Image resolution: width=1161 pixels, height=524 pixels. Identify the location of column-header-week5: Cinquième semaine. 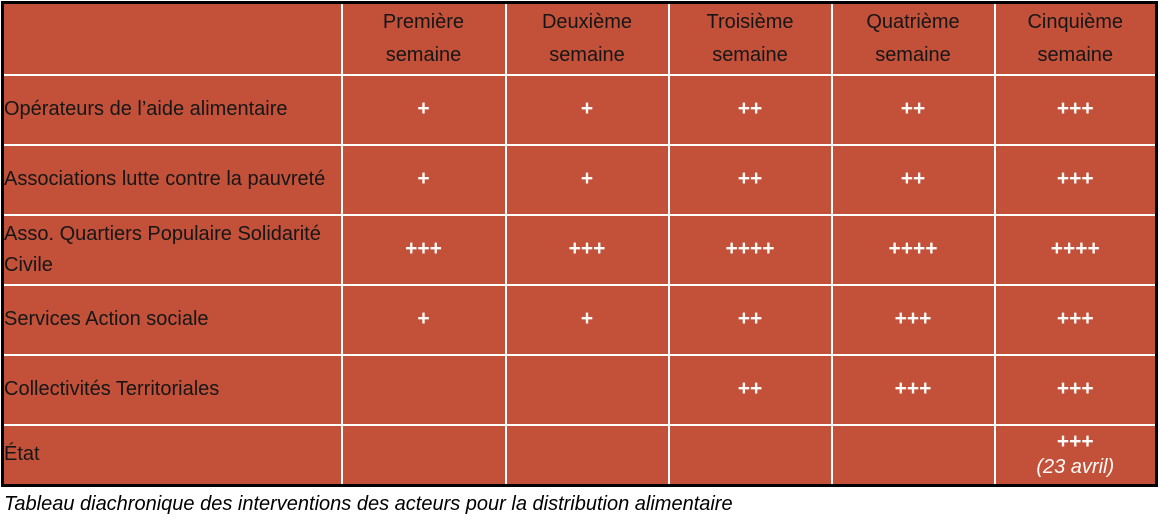
(1075, 38).